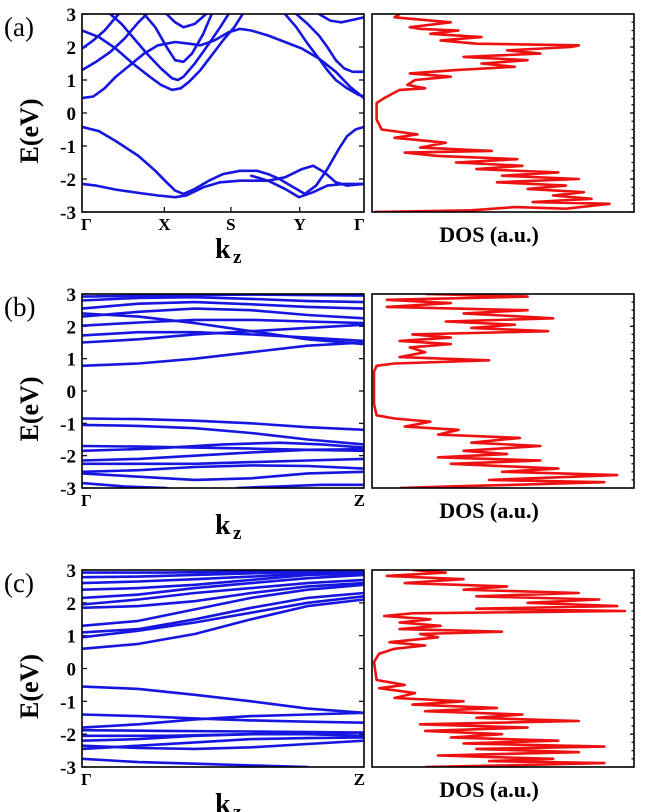 The image size is (652, 812). I want to click on dos-curve, so click(499, 668).